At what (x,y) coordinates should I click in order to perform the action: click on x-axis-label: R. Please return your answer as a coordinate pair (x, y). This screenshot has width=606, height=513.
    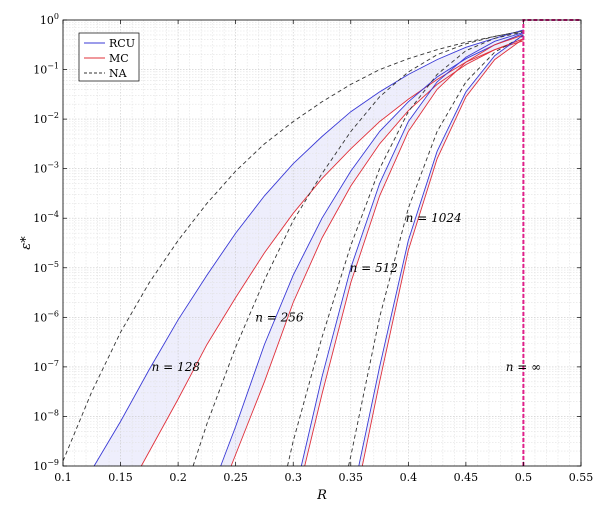
    Looking at the image, I should click on (321, 495).